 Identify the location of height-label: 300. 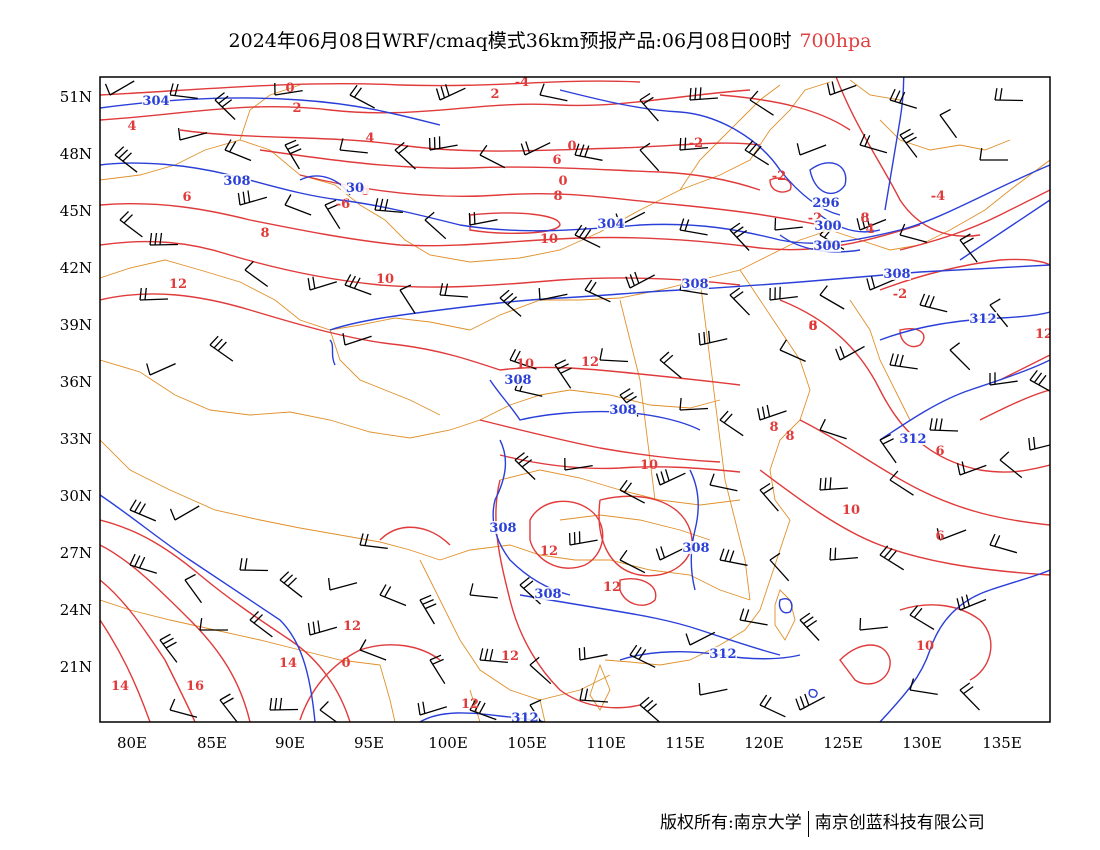
(827, 226).